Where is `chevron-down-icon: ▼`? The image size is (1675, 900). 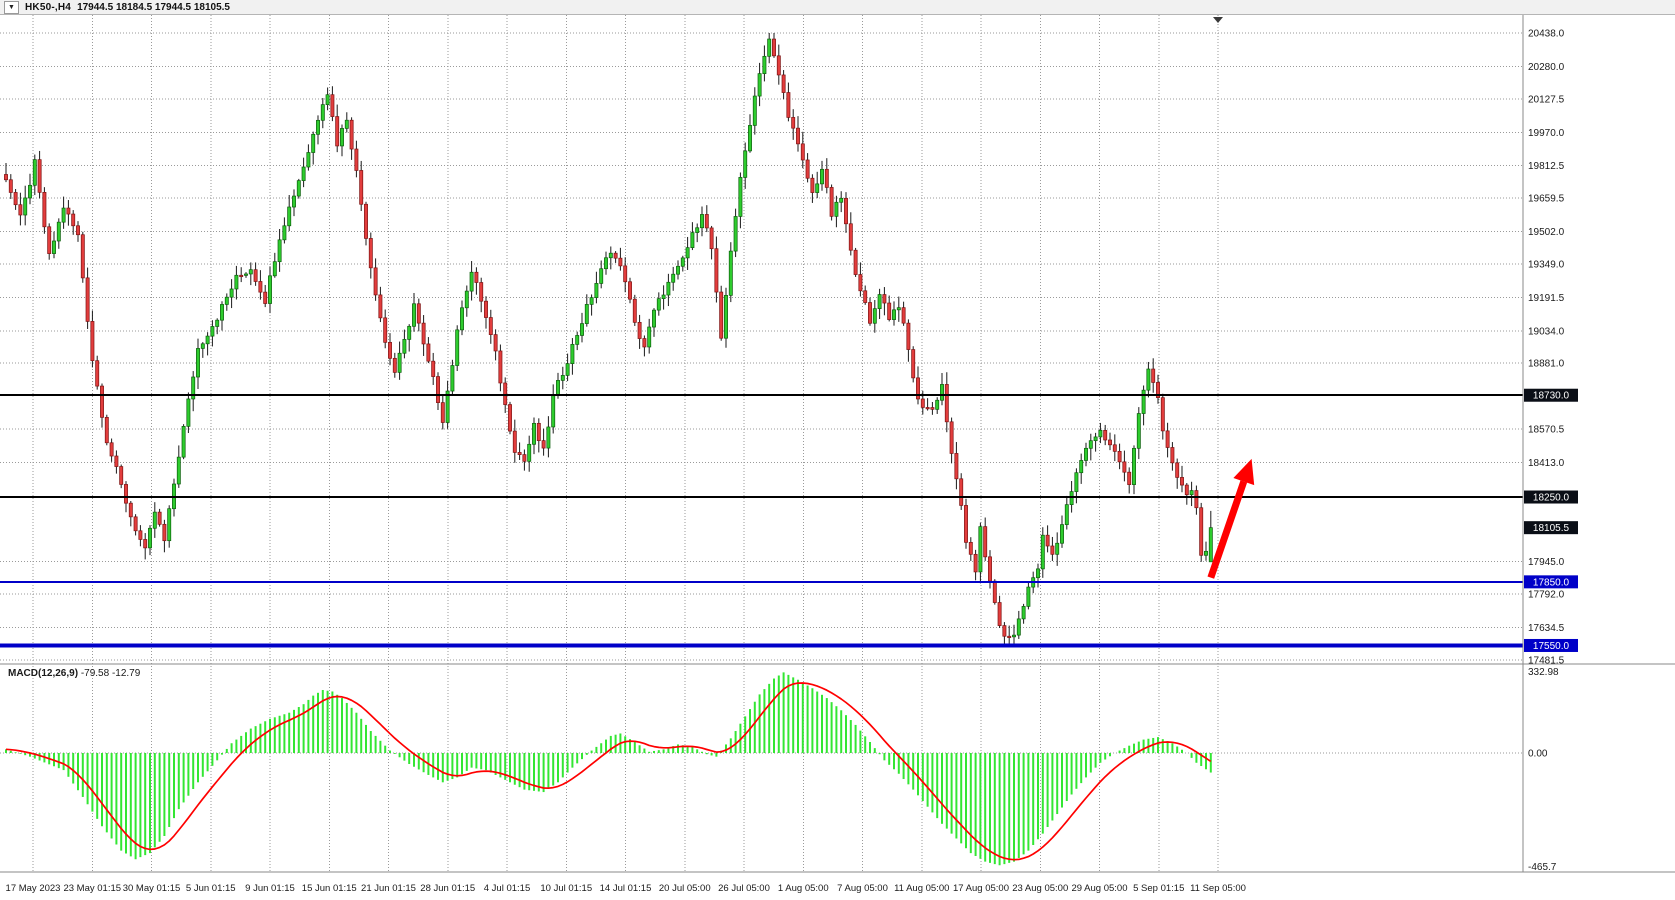 chevron-down-icon: ▼ is located at coordinates (11, 7).